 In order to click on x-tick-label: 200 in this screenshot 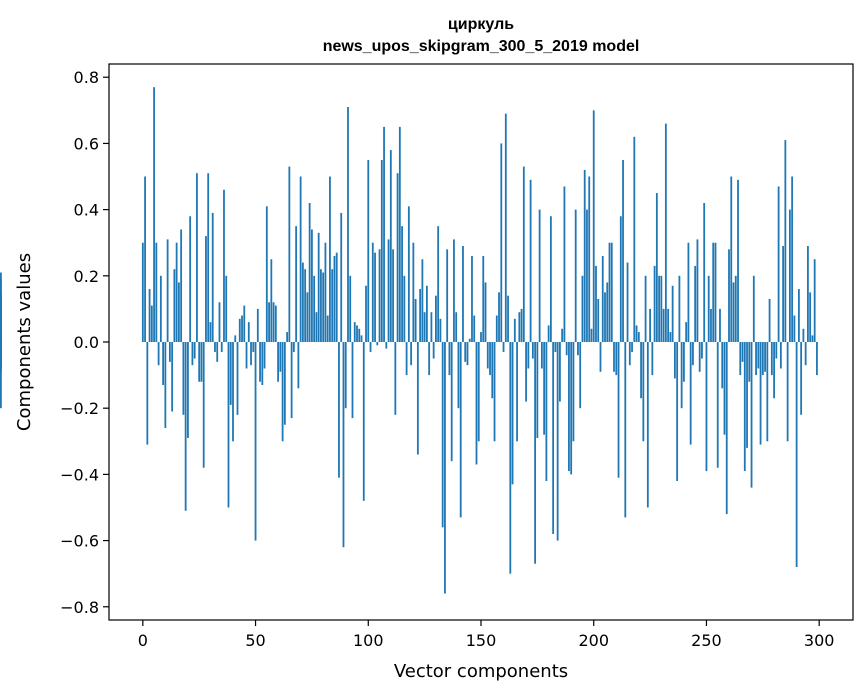, I will do `click(593, 640)`.